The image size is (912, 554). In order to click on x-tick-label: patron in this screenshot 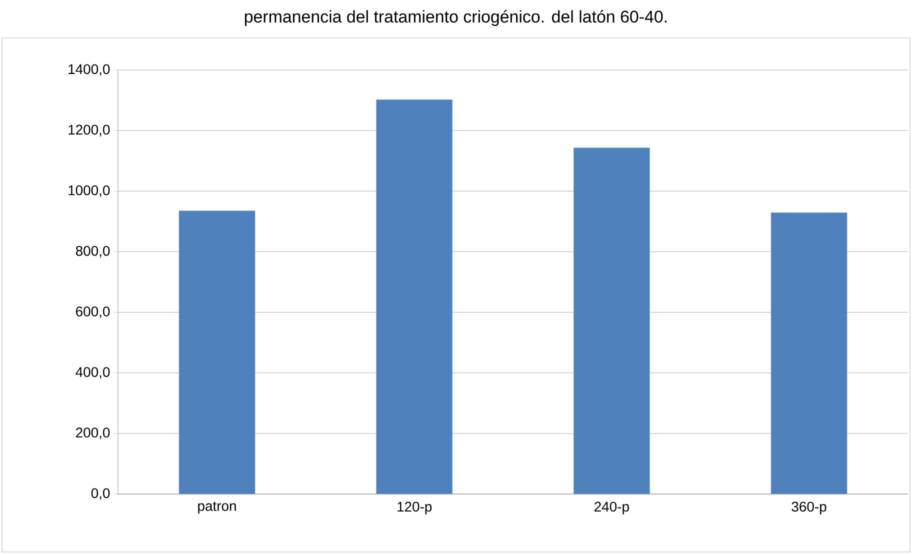, I will do `click(217, 508)`.